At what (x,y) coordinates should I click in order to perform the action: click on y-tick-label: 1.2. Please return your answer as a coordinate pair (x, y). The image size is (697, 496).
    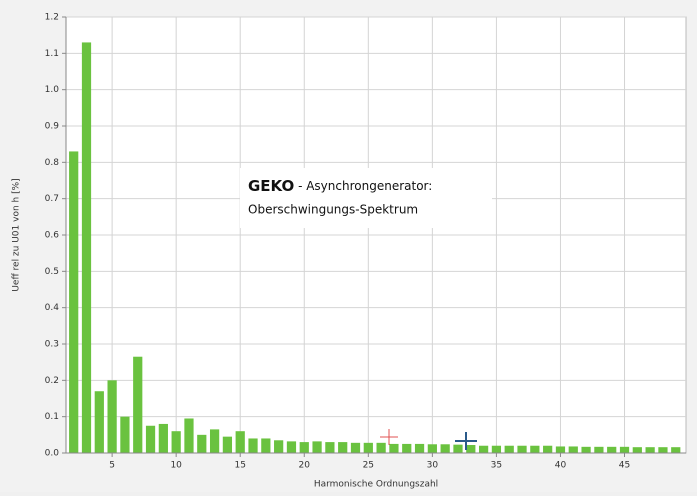
    Looking at the image, I should click on (52, 18).